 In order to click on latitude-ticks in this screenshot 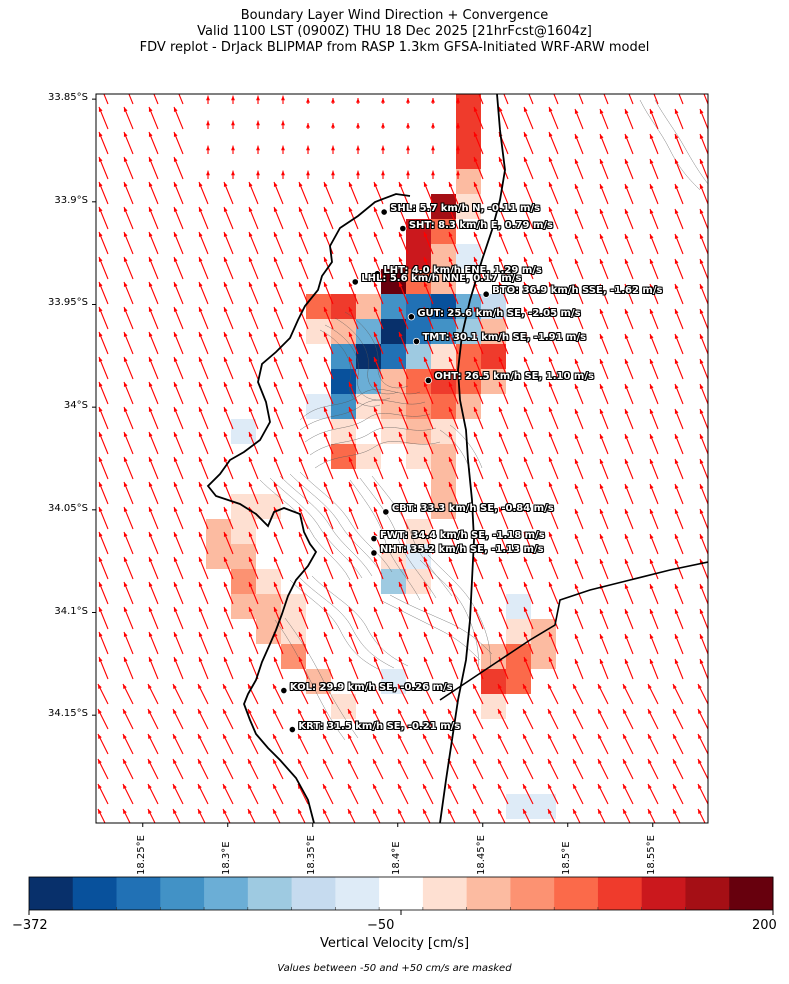, I will do `click(94, 407)`.